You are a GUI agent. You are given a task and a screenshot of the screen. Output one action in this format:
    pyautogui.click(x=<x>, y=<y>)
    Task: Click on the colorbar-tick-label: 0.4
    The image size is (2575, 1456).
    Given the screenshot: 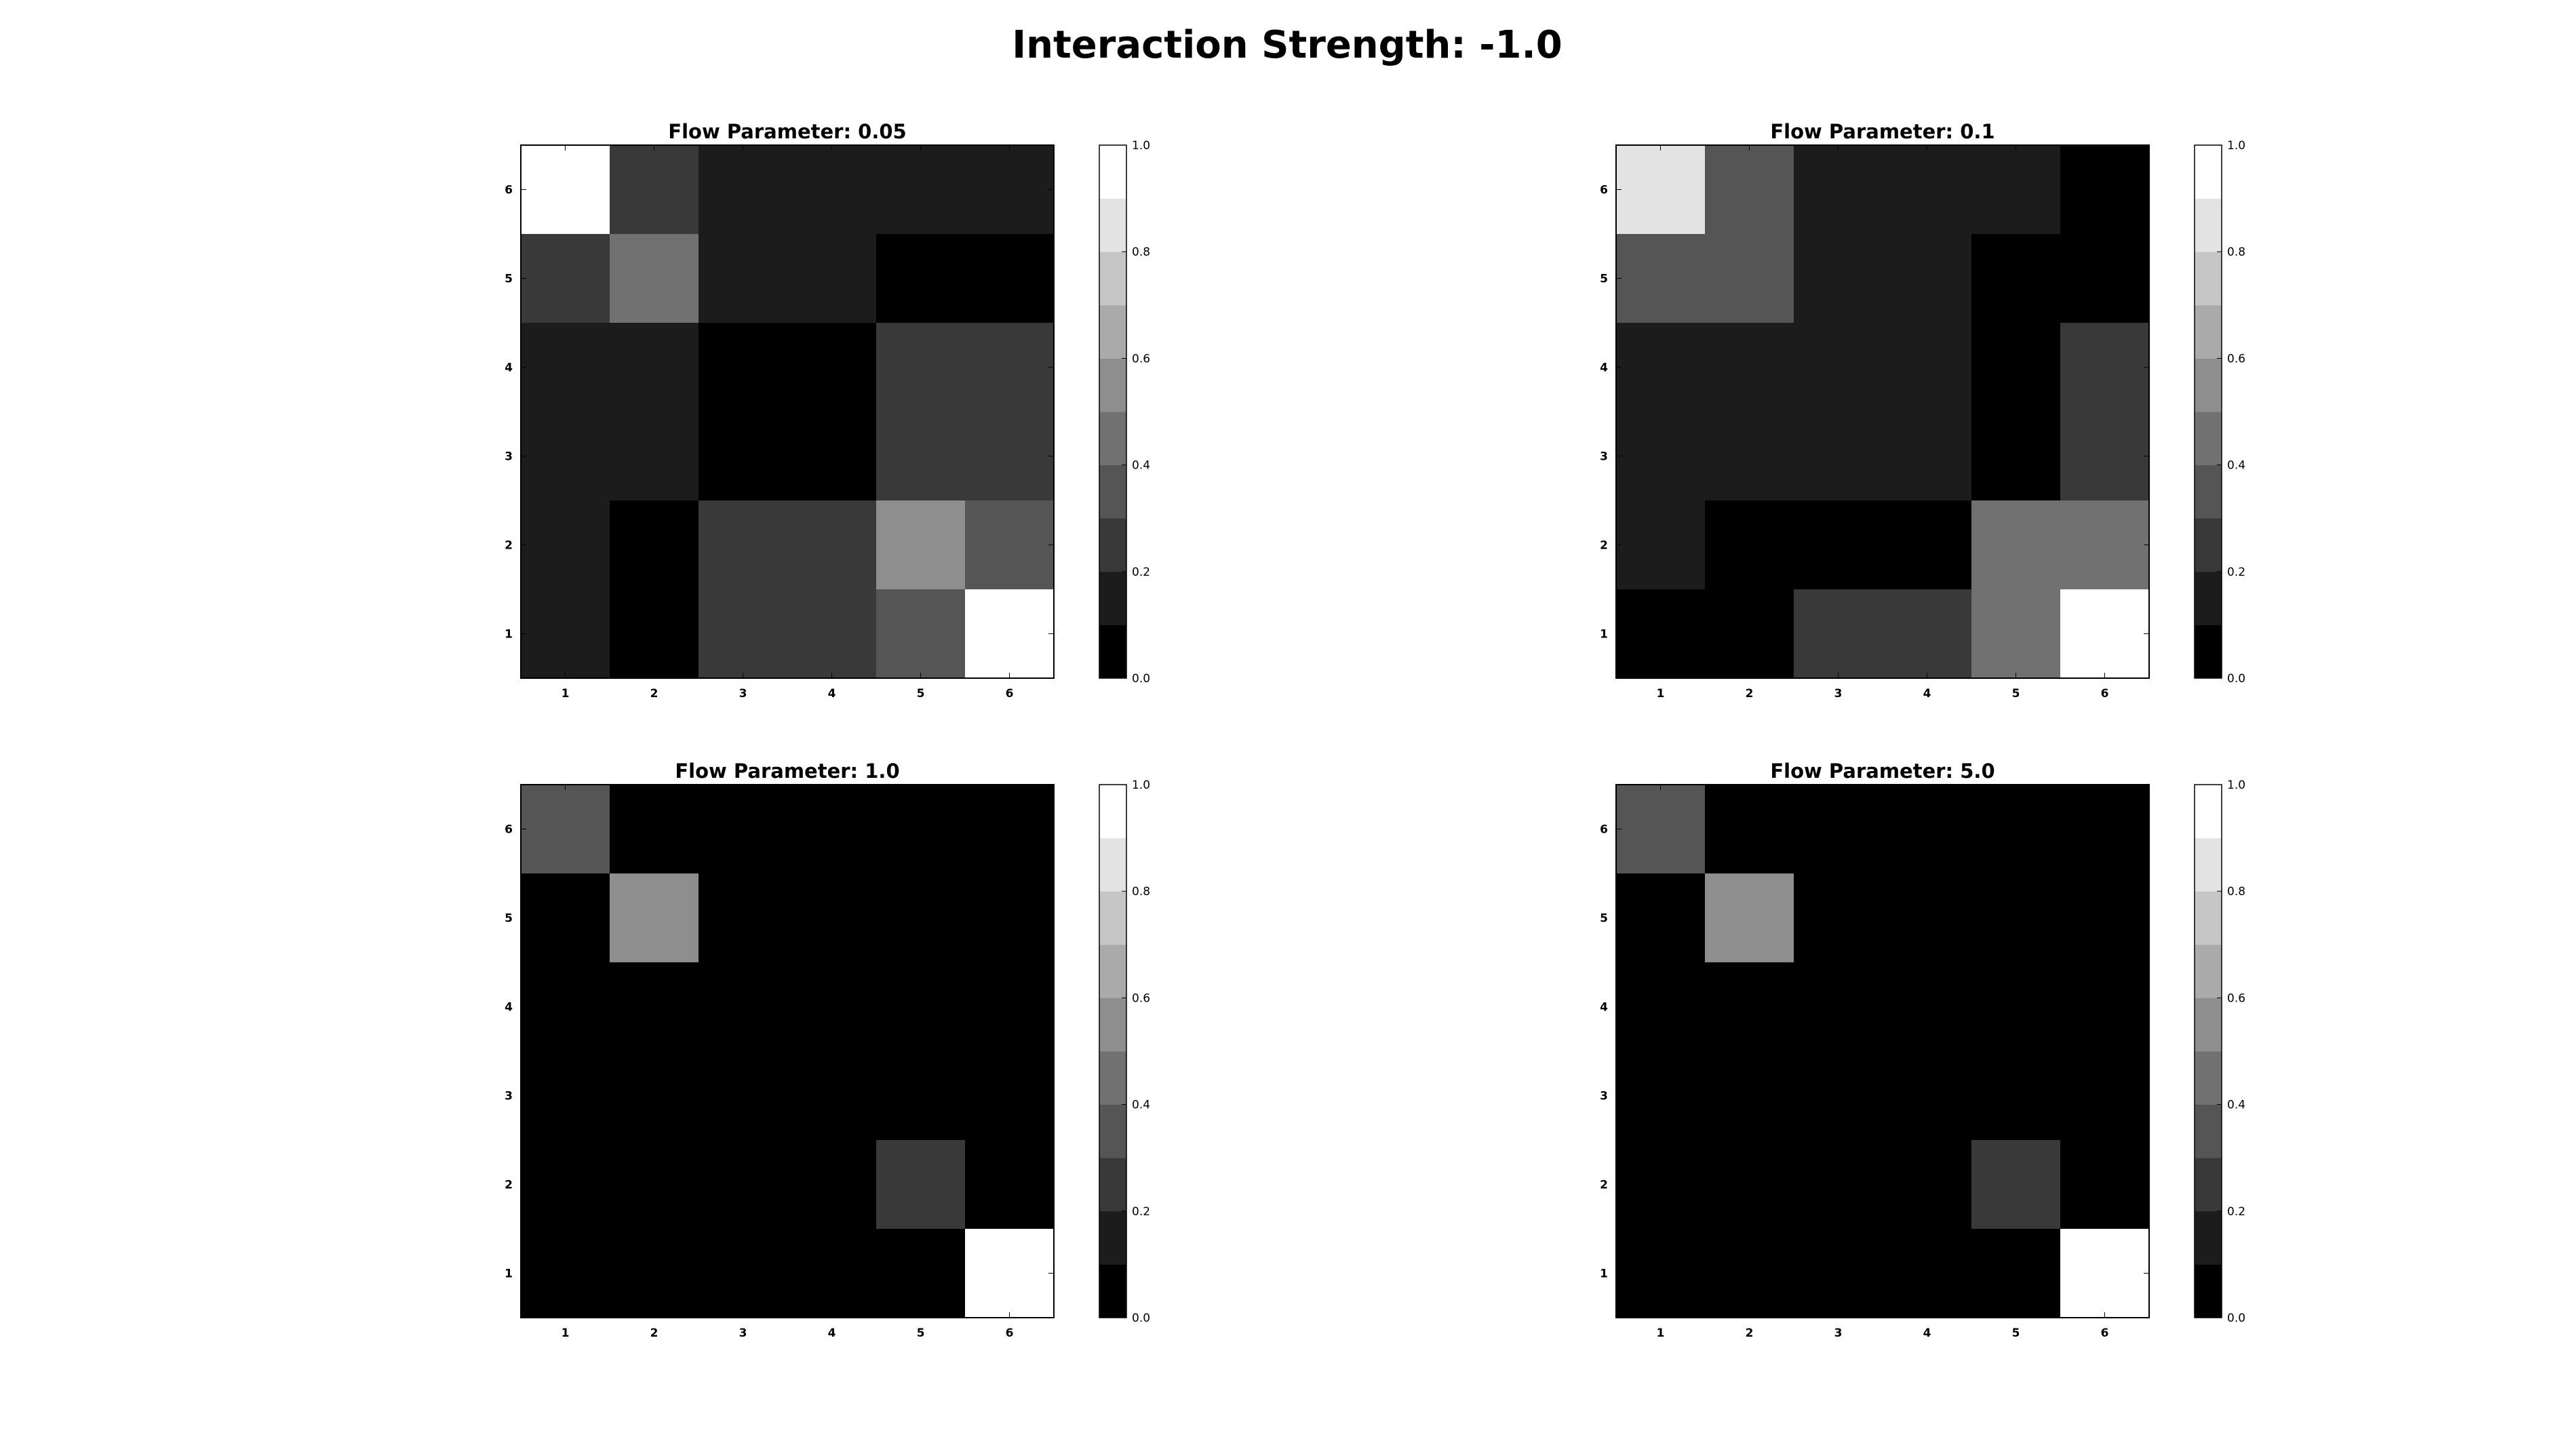 What is the action you would take?
    pyautogui.click(x=2236, y=466)
    